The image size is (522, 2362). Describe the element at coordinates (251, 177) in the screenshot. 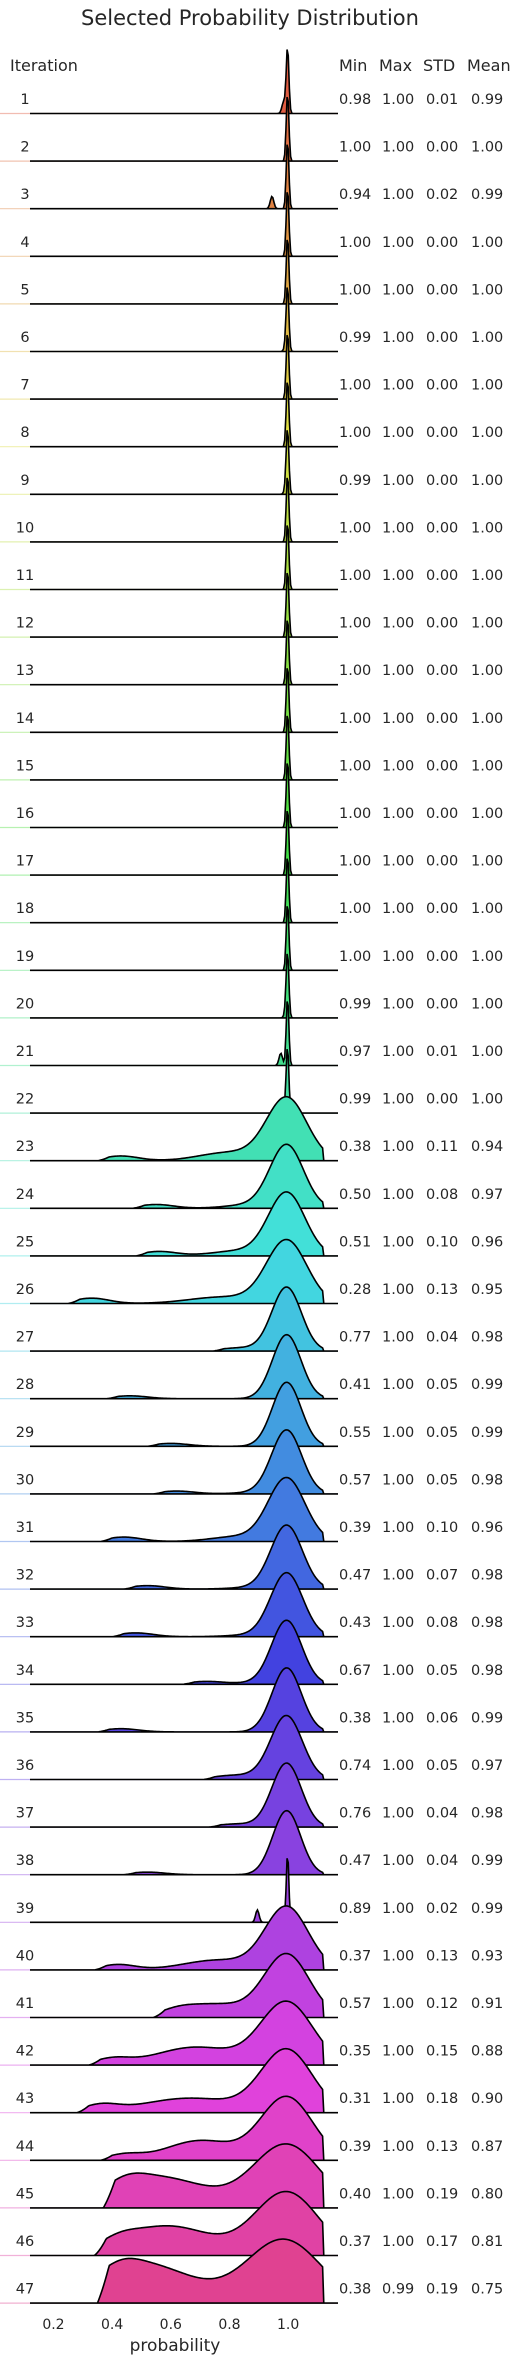

I see `ridge-row: 3 0.94 1.00 0.02 0.99` at that location.